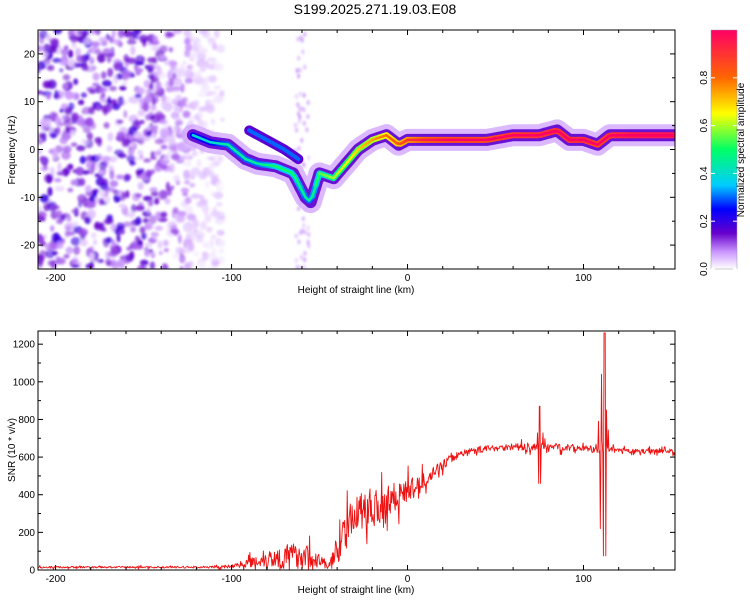  I want to click on y-tick-label: 10, so click(30, 102).